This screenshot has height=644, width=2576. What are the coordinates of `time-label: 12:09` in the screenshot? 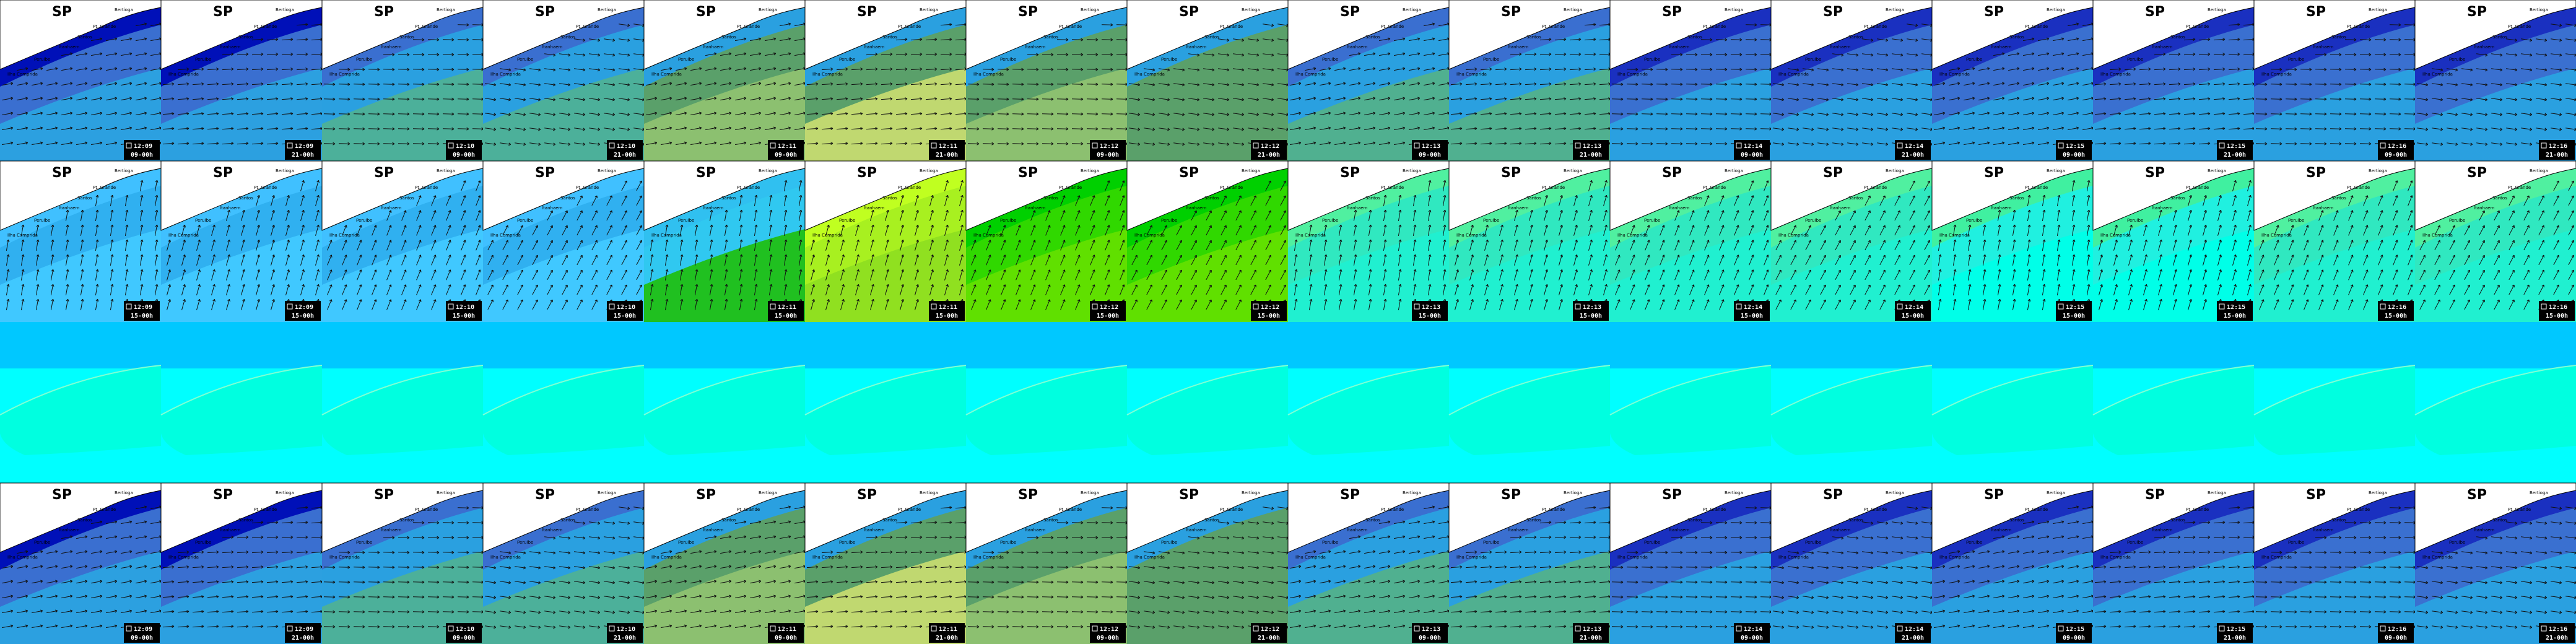 It's located at (143, 307).